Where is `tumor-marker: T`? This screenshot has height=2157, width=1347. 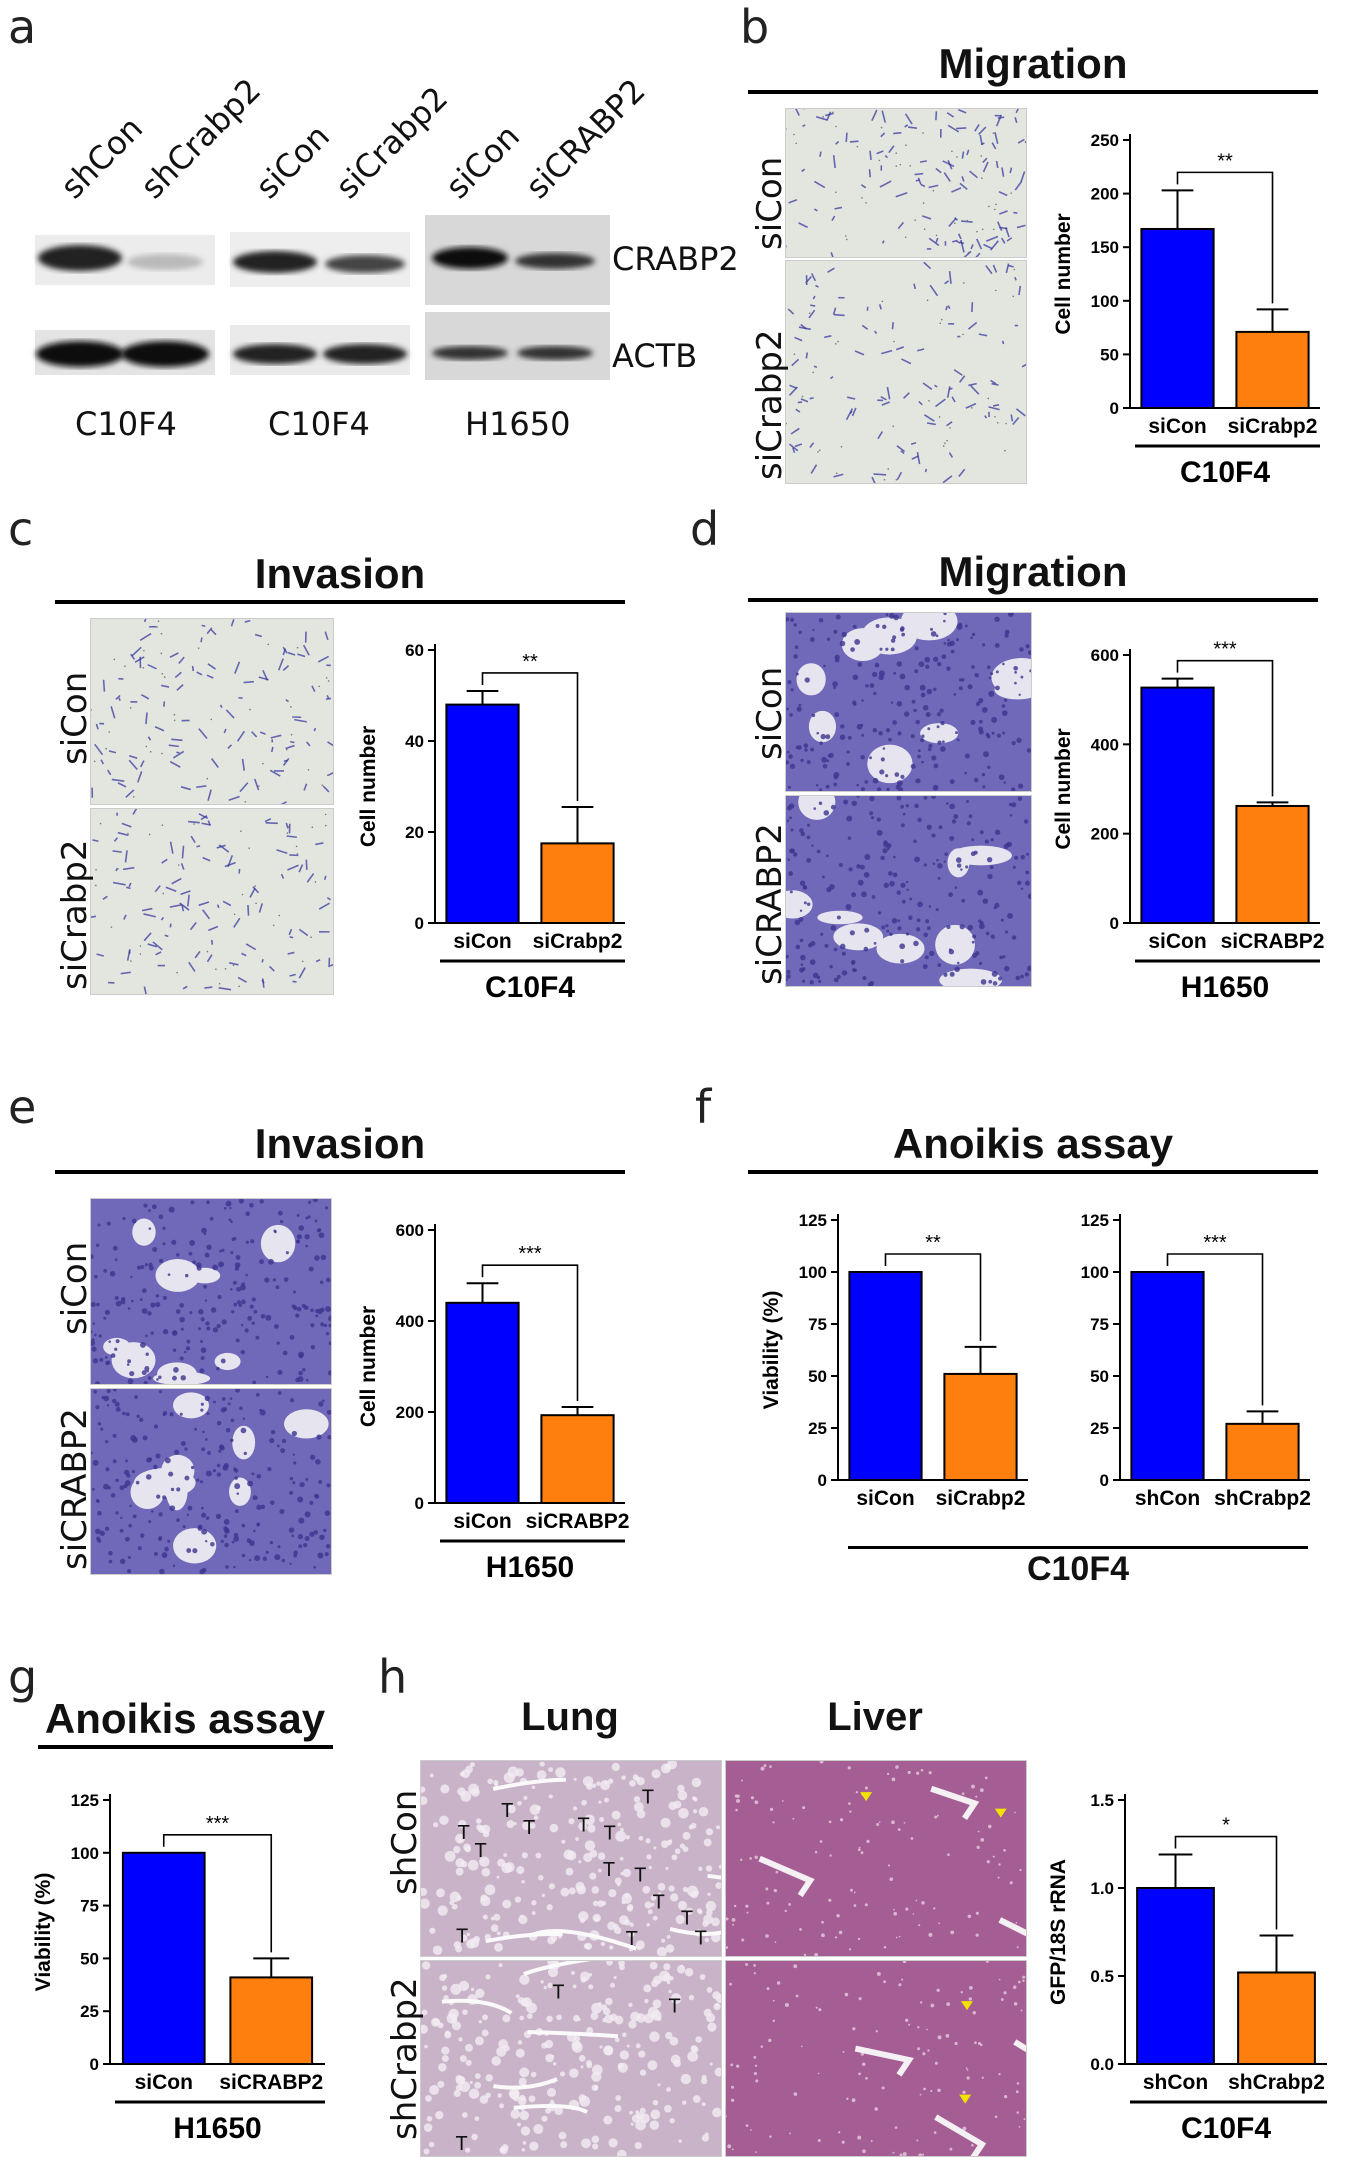 tumor-marker: T is located at coordinates (558, 1992).